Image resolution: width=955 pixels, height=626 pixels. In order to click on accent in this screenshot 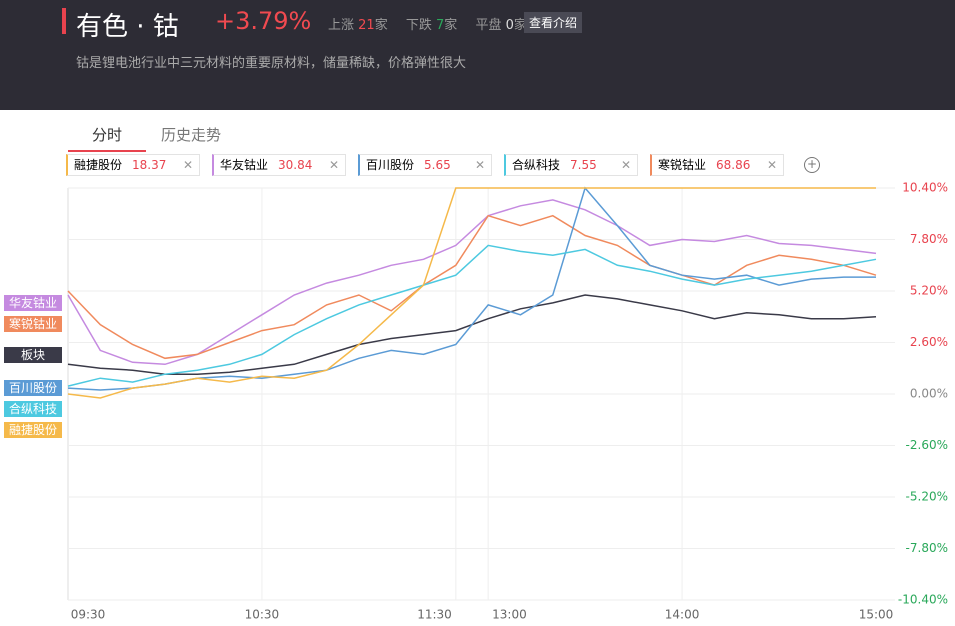, I will do `click(64, 21)`.